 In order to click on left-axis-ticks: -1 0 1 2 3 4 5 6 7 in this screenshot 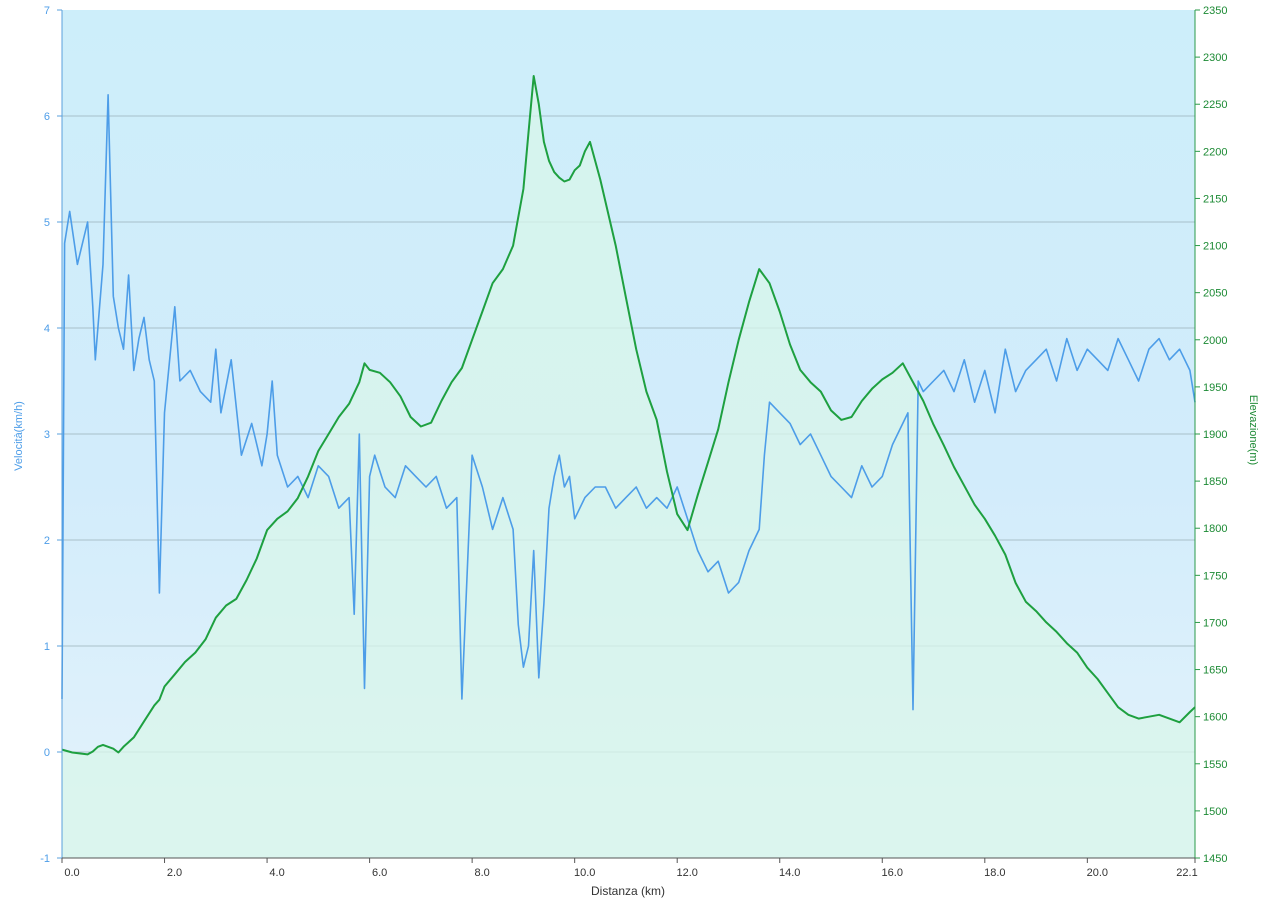, I will do `click(51, 435)`.